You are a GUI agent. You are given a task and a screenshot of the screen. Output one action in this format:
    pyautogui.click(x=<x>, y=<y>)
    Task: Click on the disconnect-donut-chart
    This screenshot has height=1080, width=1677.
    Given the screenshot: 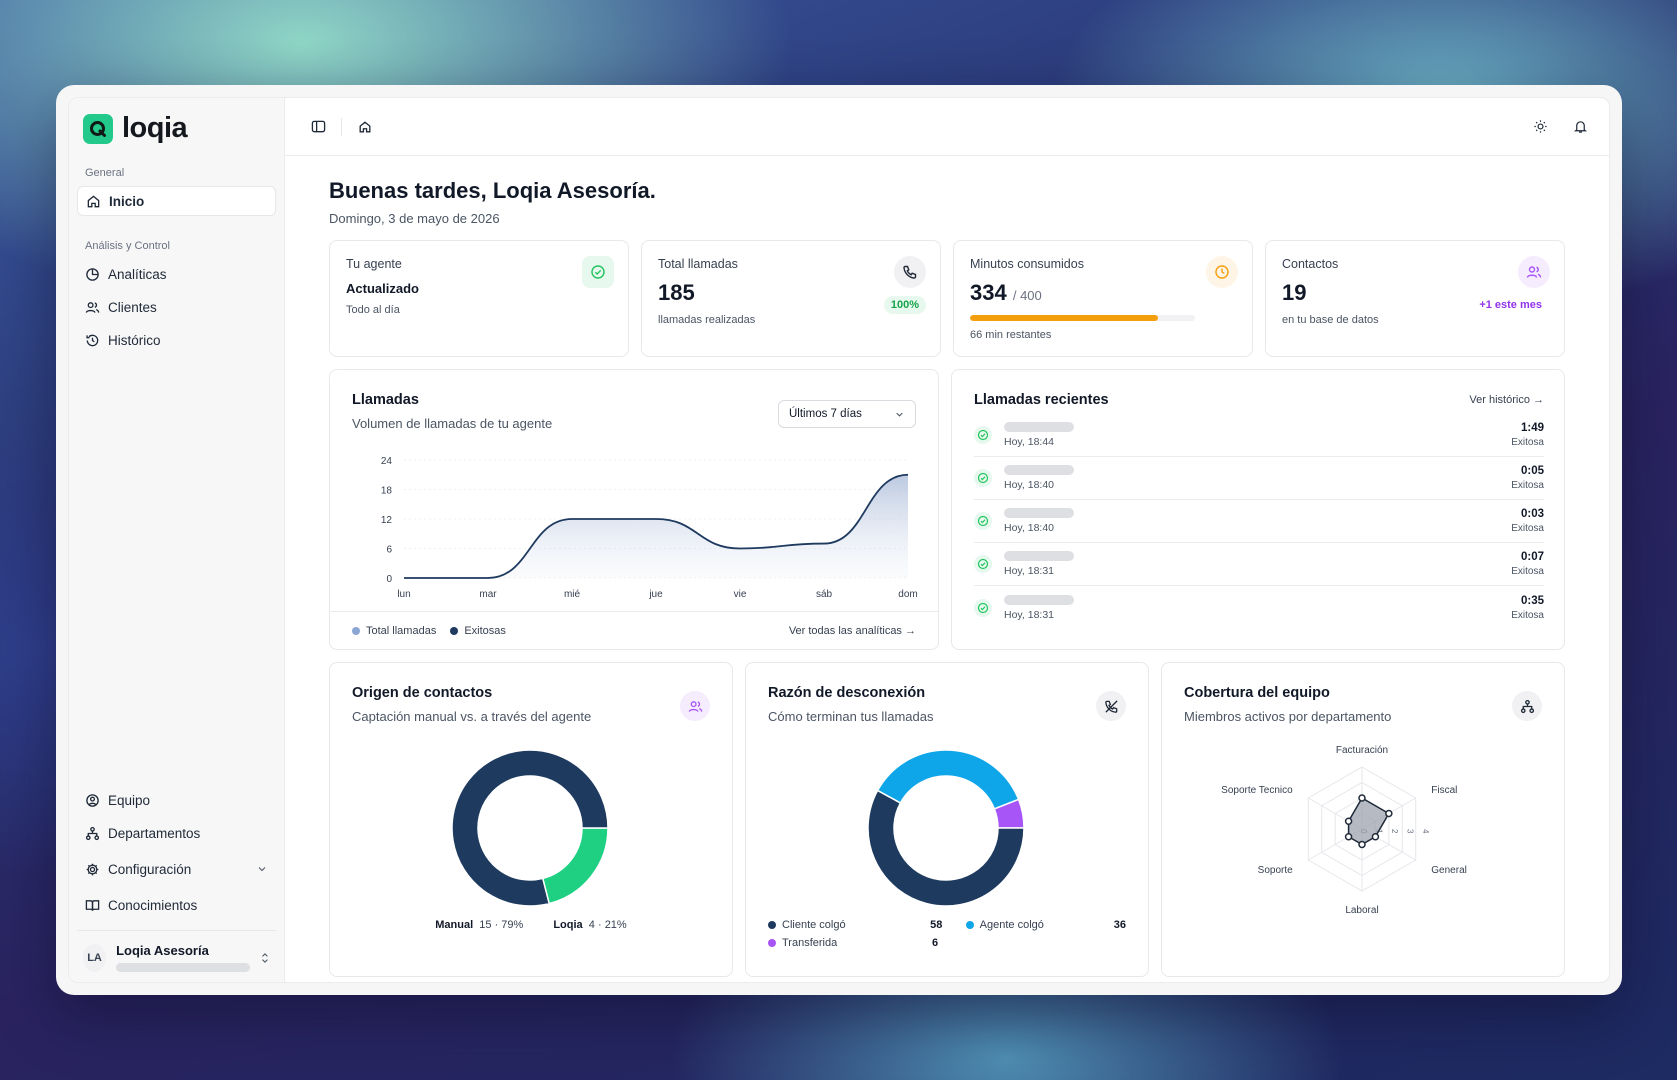 What is the action you would take?
    pyautogui.click(x=946, y=828)
    